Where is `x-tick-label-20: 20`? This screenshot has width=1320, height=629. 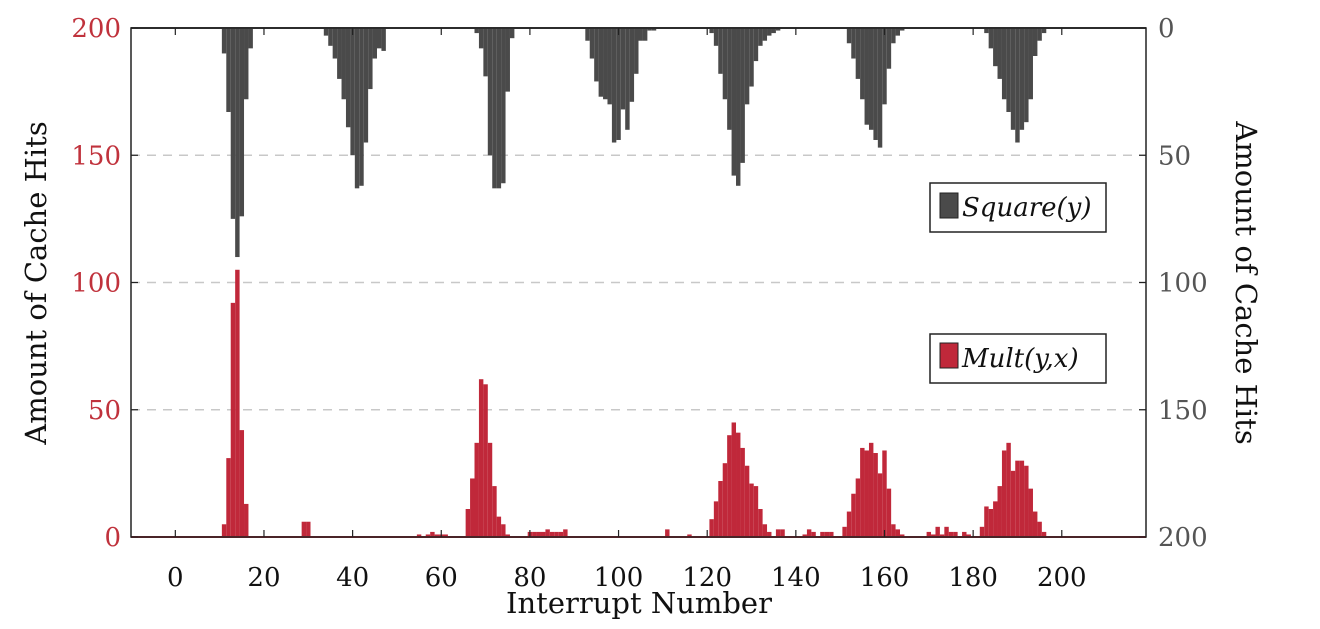
x-tick-label-20: 20 is located at coordinates (263, 578).